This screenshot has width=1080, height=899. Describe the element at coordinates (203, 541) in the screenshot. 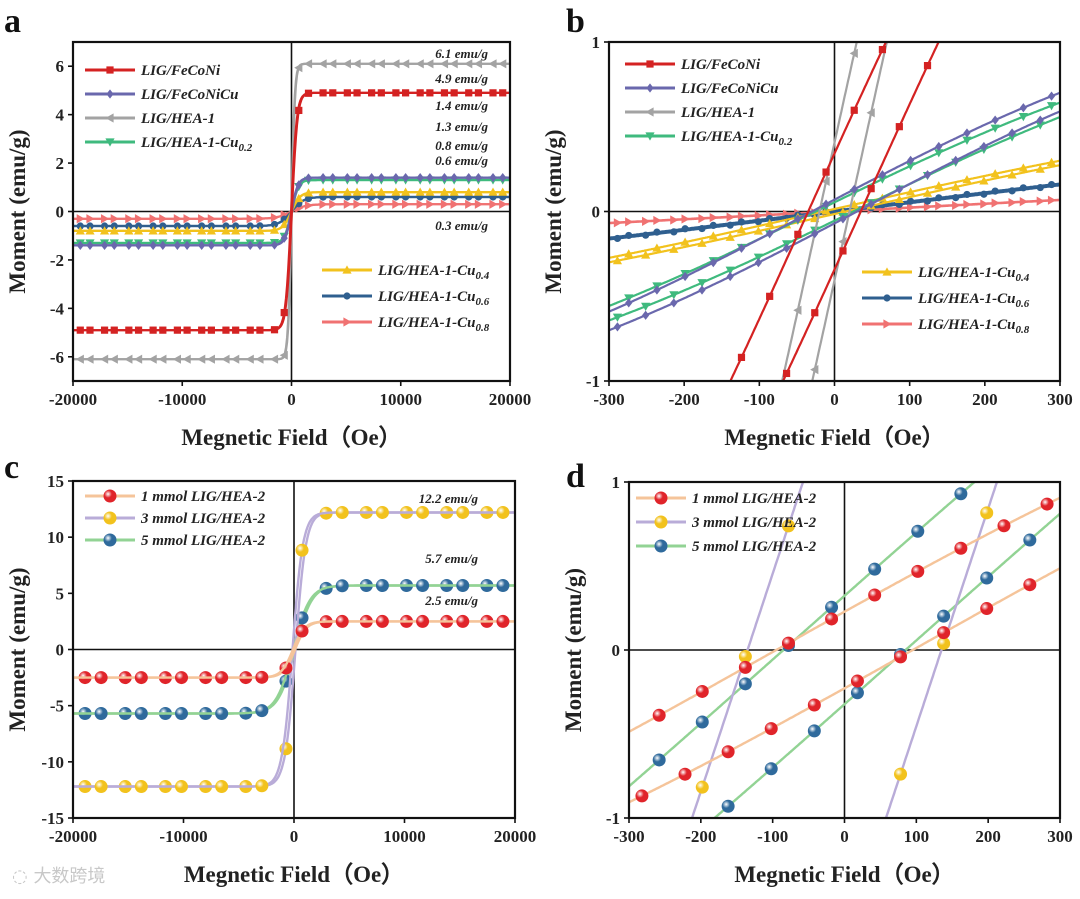

I see `legend-label: 5 mmol LIG/HEA-2` at that location.